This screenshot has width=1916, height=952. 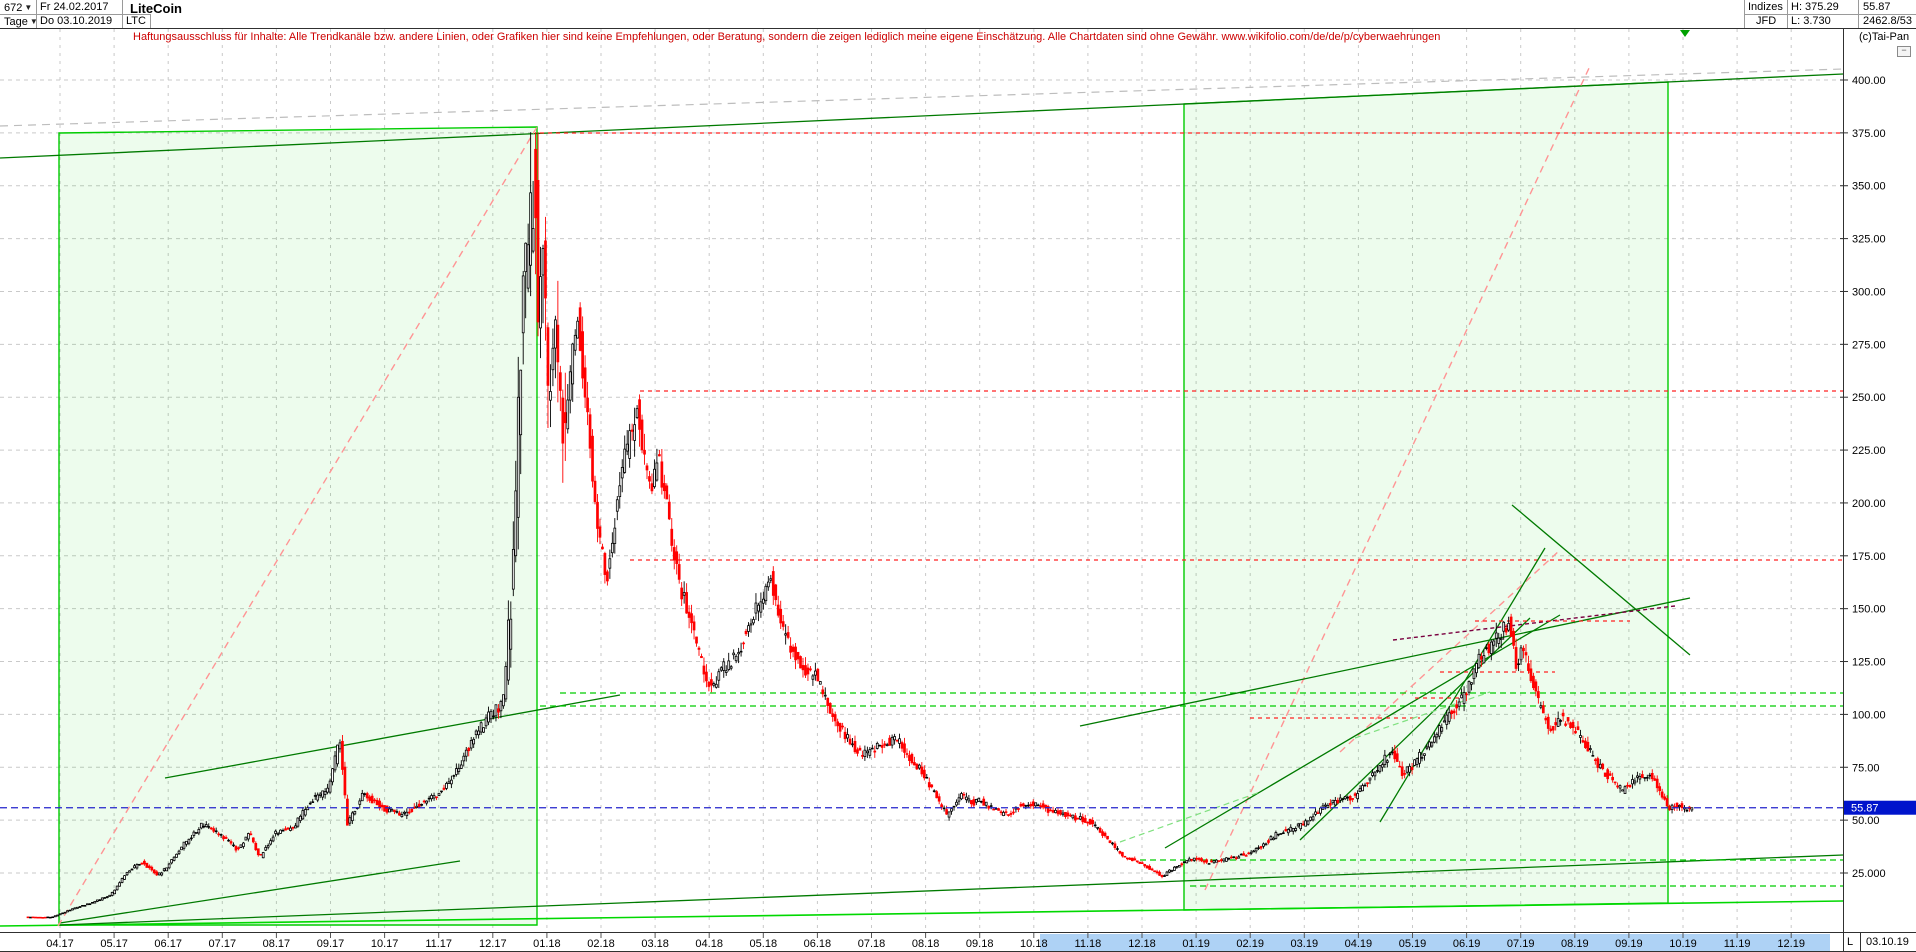 I want to click on collapse-icon: −, so click(x=1904, y=50).